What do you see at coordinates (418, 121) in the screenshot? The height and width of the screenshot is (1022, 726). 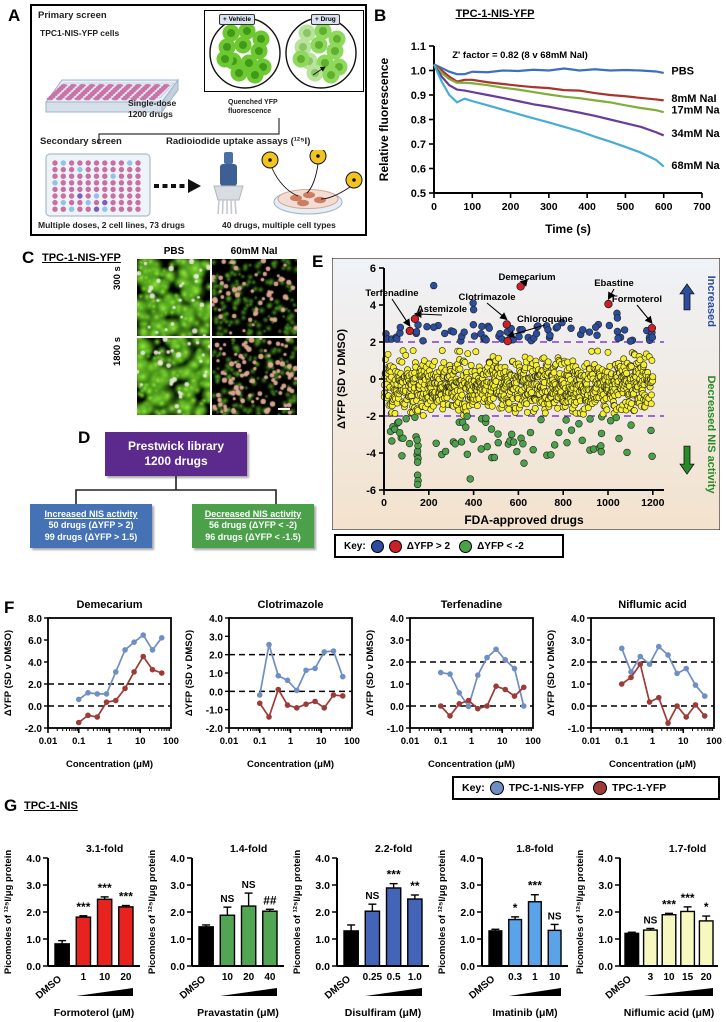 I see `svg-text: 0.8` at bounding box center [418, 121].